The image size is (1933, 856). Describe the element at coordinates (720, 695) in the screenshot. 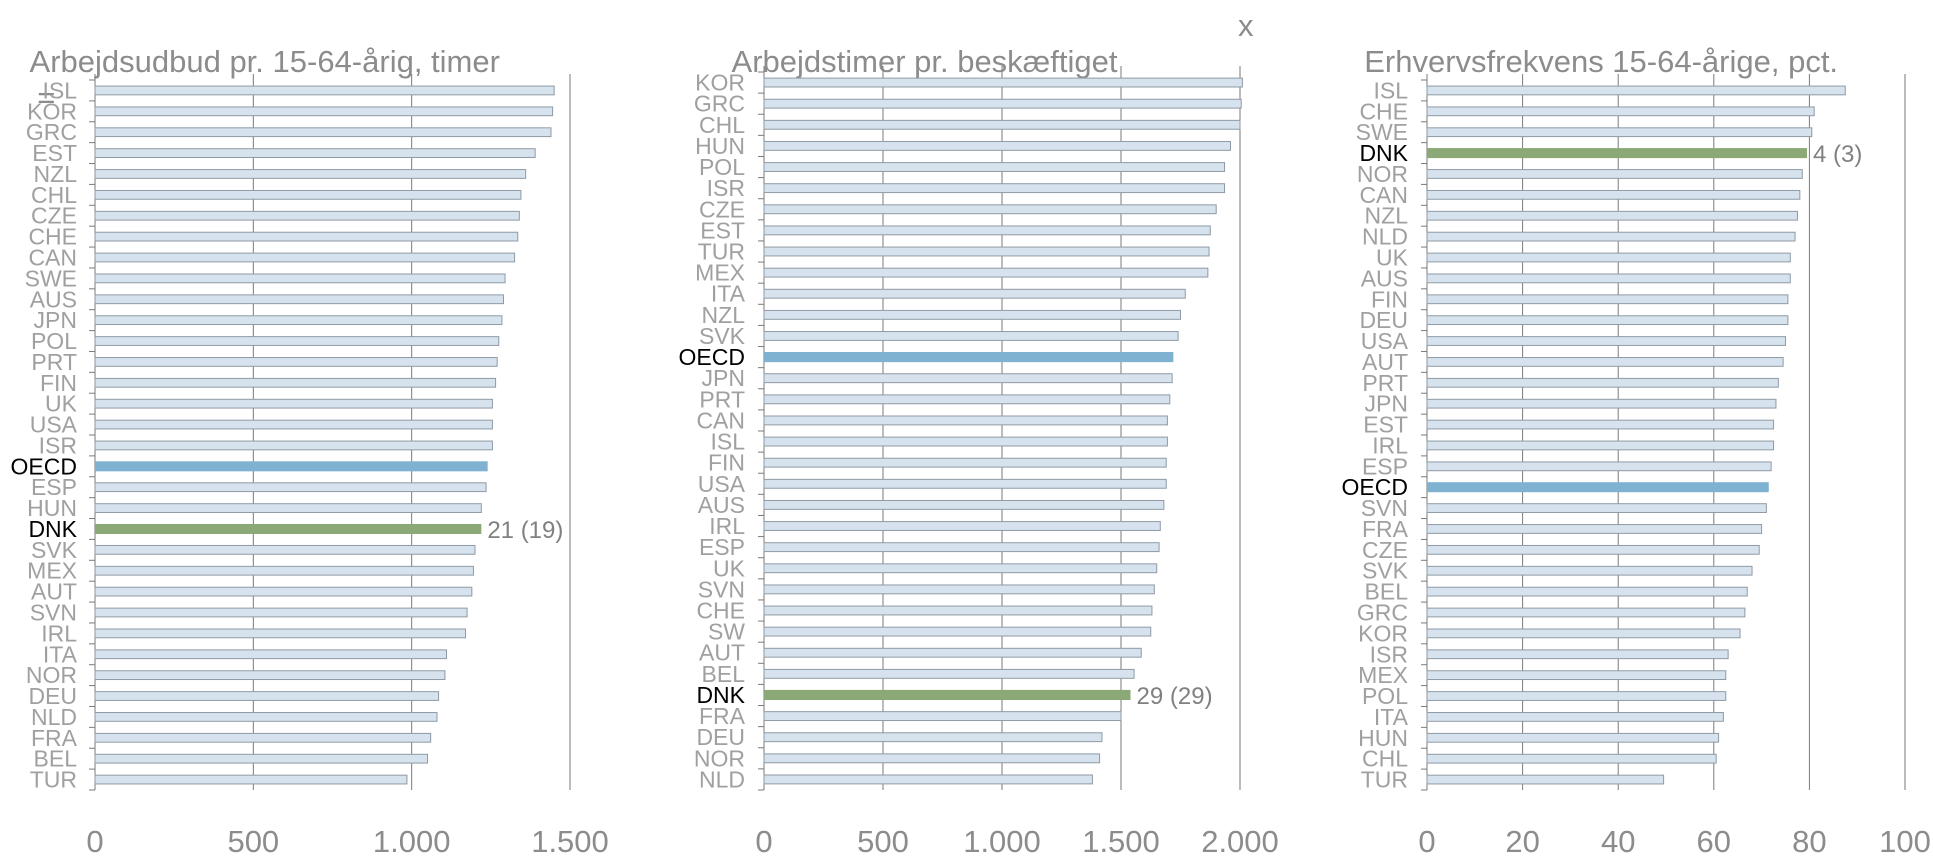

I see `panel-2-label-dnk: DNK` at that location.